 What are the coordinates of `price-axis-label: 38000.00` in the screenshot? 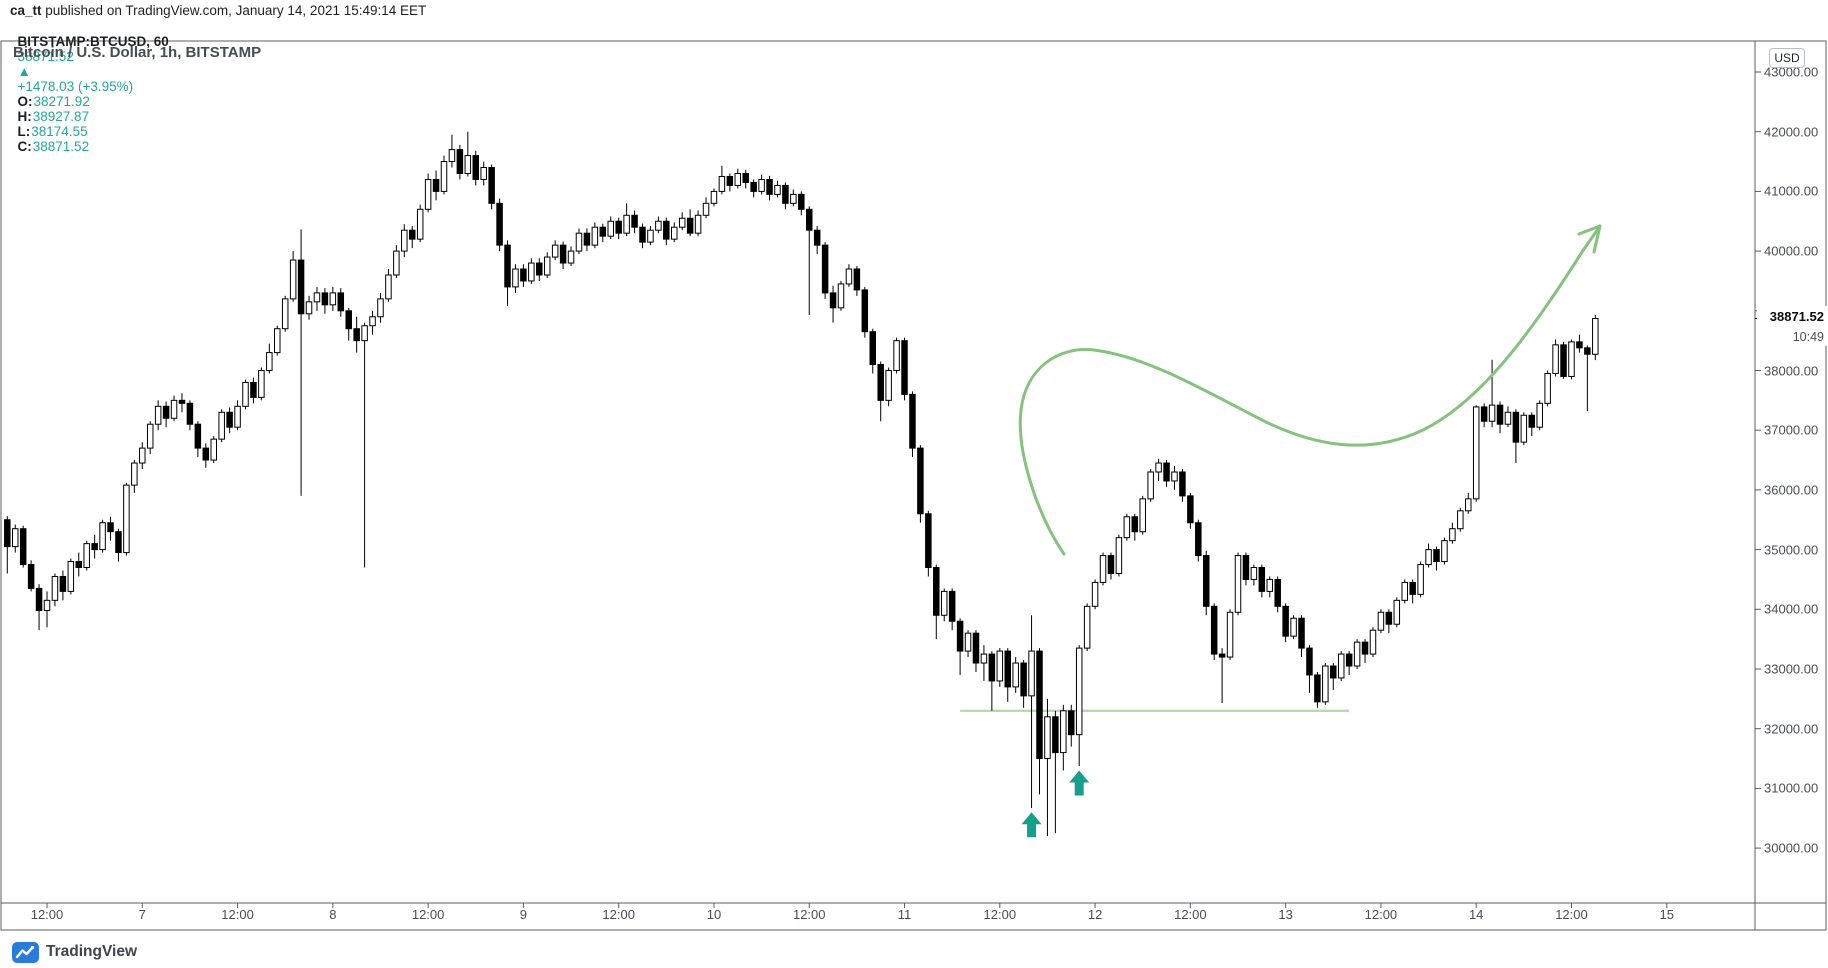 It's located at (1791, 370).